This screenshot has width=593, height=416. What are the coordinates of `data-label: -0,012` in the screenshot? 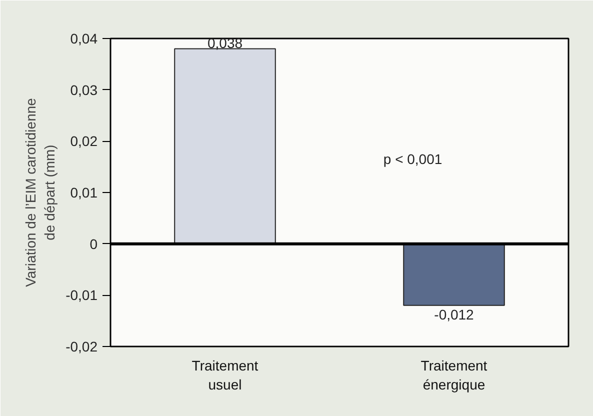 It's located at (454, 314).